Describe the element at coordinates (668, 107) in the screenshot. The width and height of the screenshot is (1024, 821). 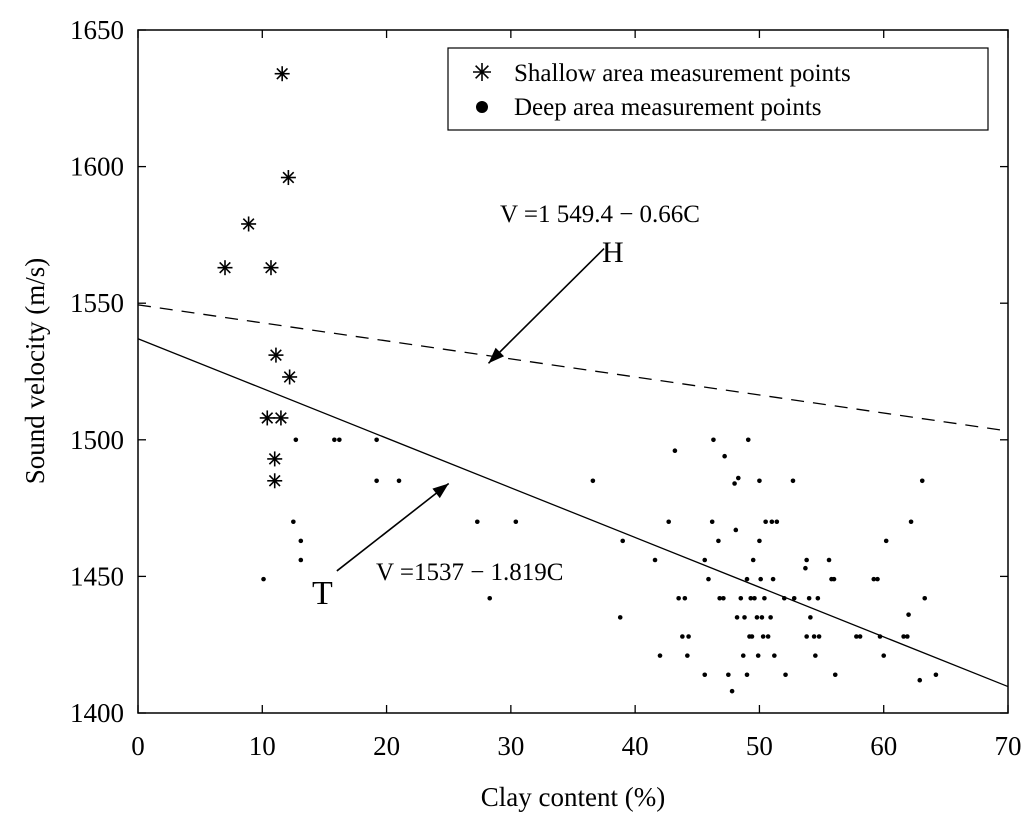
I see `legend-label-deep: Deep area measurement points` at that location.